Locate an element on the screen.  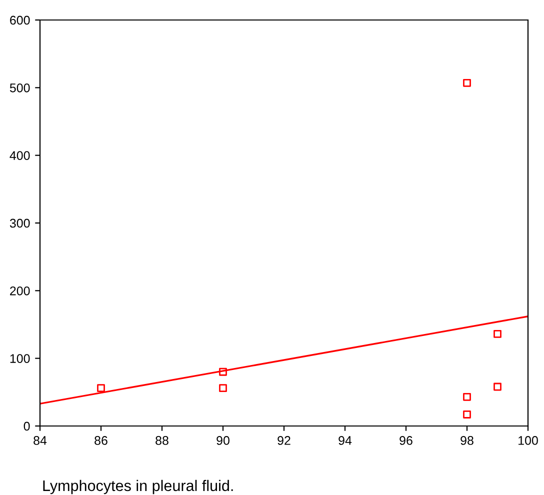
y-tick-label: 400 is located at coordinates (20, 155).